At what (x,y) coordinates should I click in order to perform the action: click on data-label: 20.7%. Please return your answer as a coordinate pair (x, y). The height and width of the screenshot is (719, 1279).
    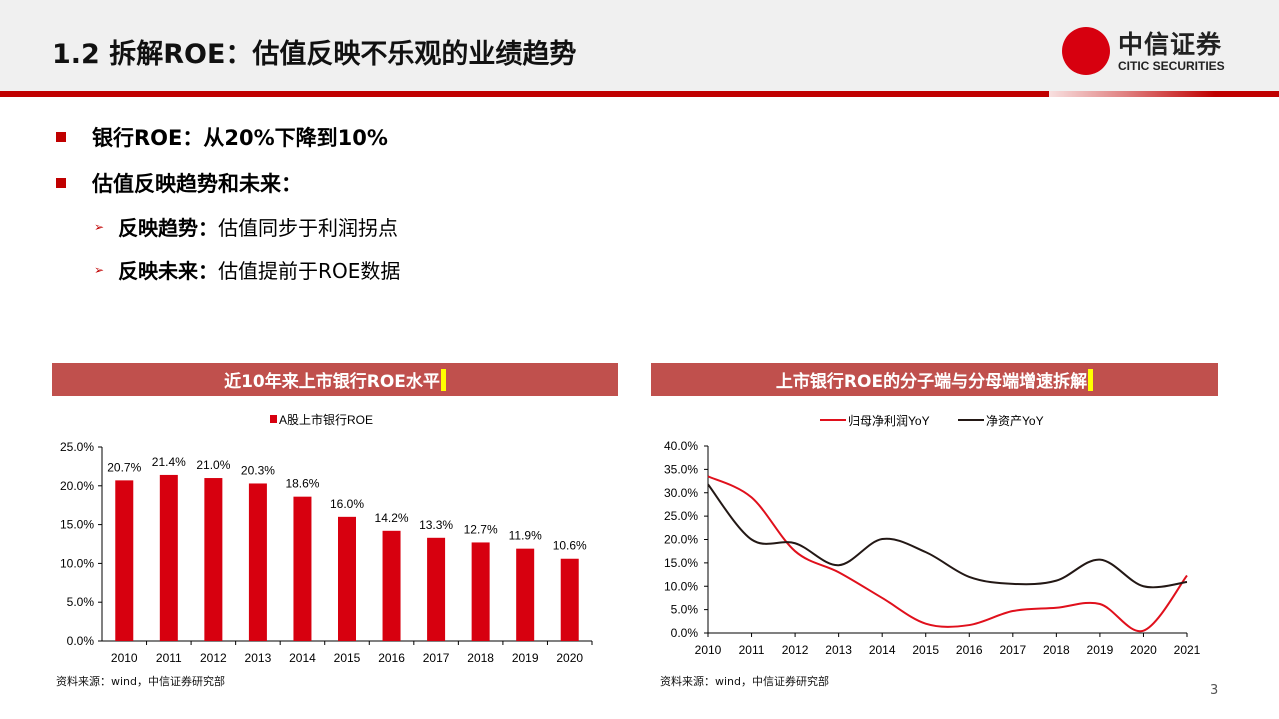
    Looking at the image, I should click on (124, 467).